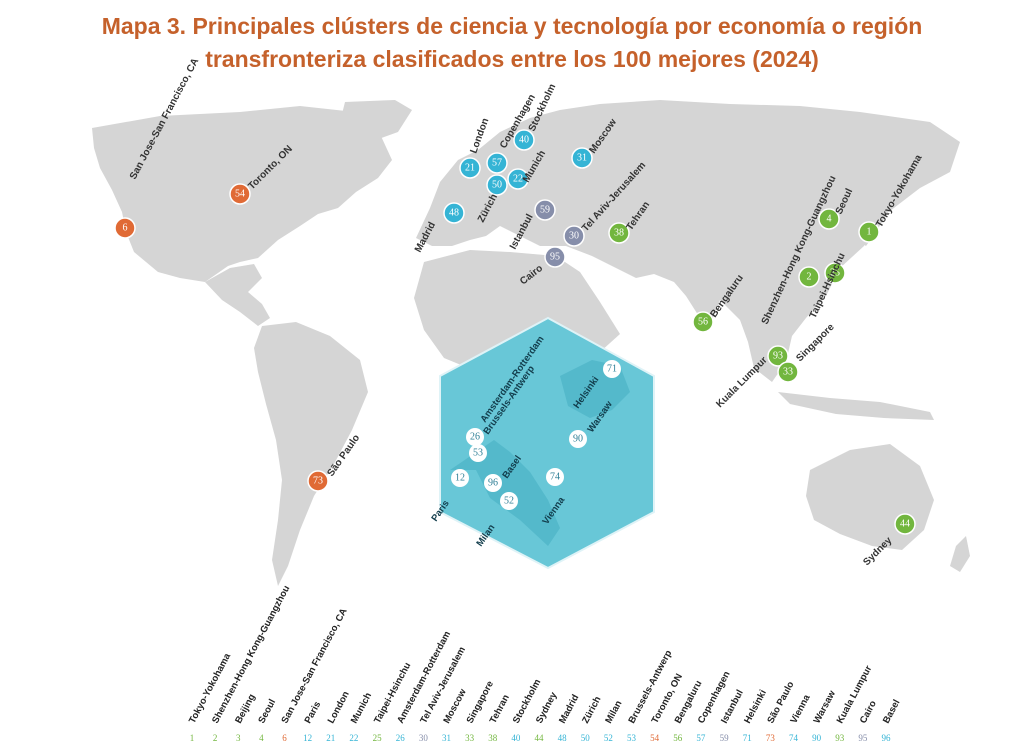 The image size is (1024, 747). I want to click on marker-rank: 25, so click(835, 273).